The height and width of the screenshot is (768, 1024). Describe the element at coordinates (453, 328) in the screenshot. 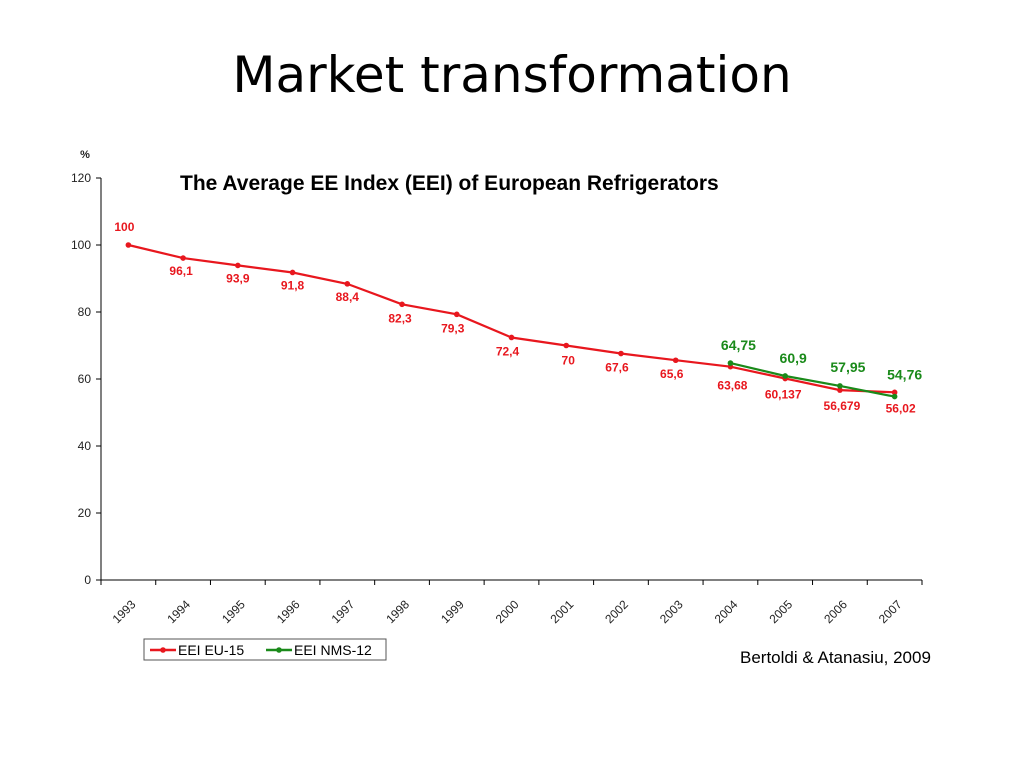

I see `data-label: 79,3` at that location.